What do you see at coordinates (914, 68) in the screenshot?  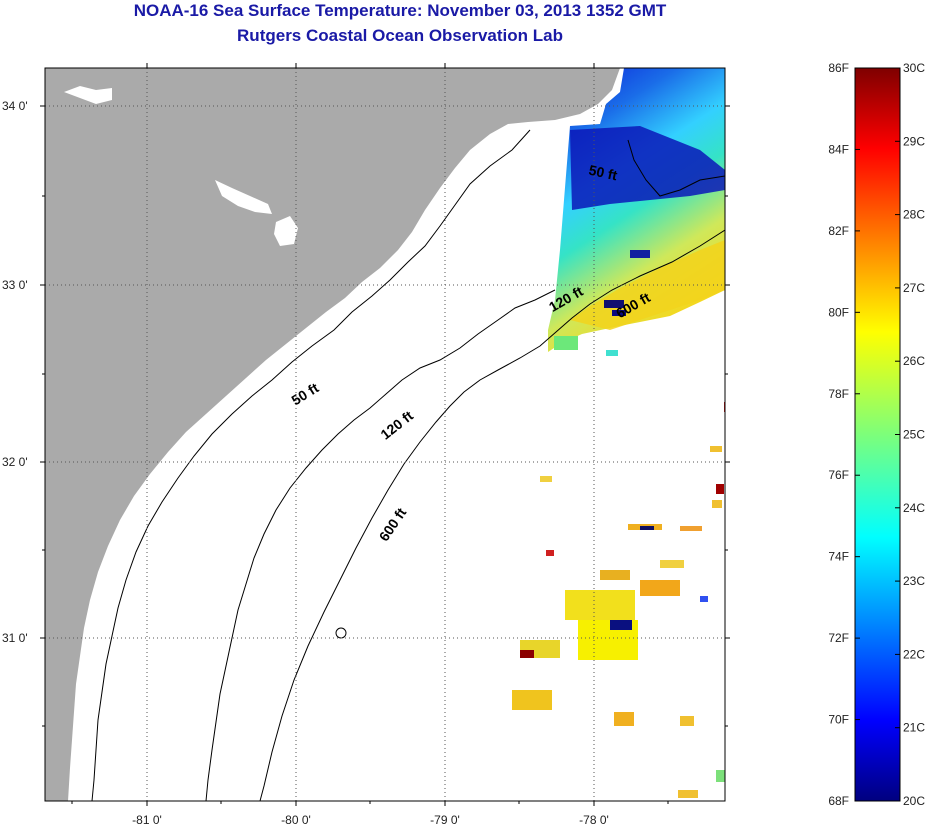 I see `colorbar-label-celsius: 30C` at bounding box center [914, 68].